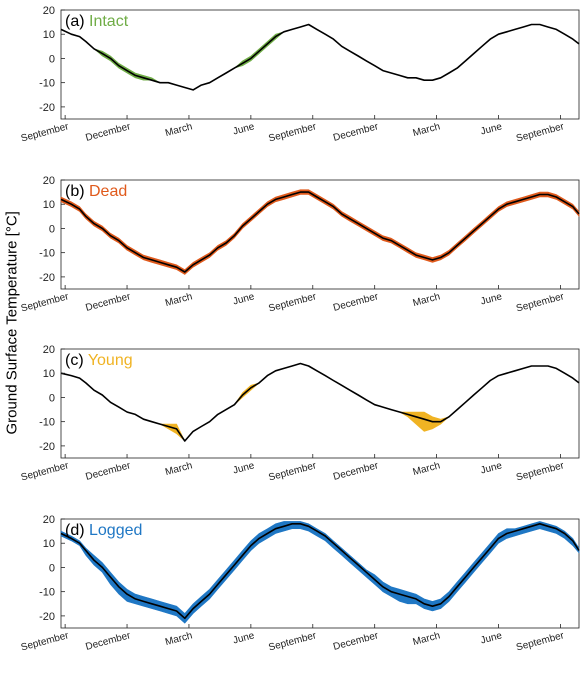 The width and height of the screenshot is (586, 676). Describe the element at coordinates (77, 530) in the screenshot. I see `panel-letter: (d)` at that location.